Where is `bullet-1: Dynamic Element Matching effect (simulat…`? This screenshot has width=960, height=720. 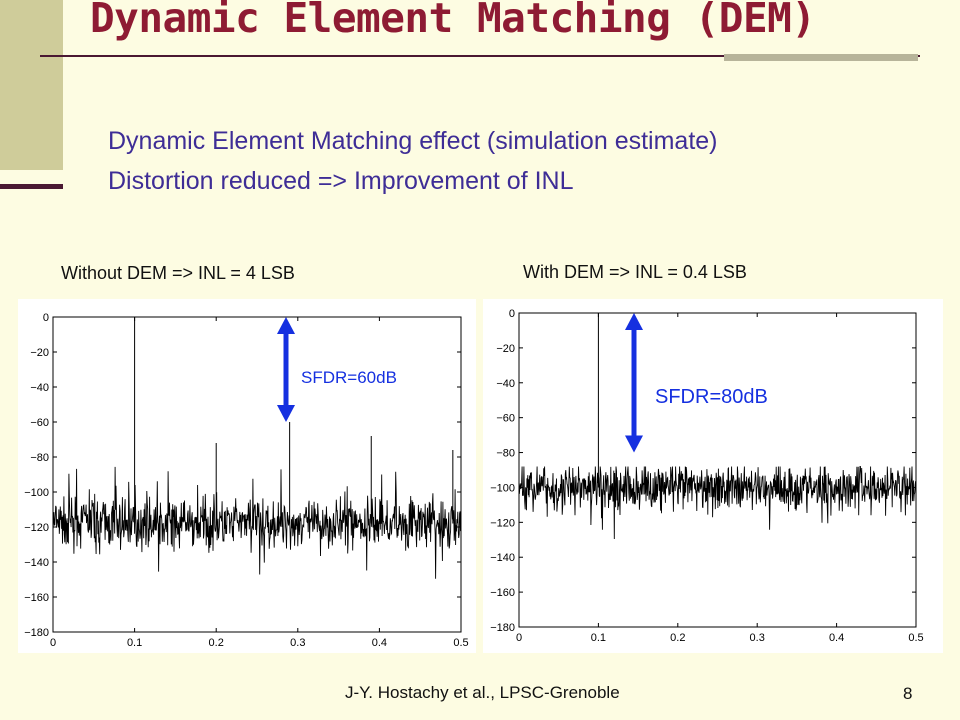
bullet-1: Dynamic Element Matching effect (simulat… is located at coordinates (413, 141).